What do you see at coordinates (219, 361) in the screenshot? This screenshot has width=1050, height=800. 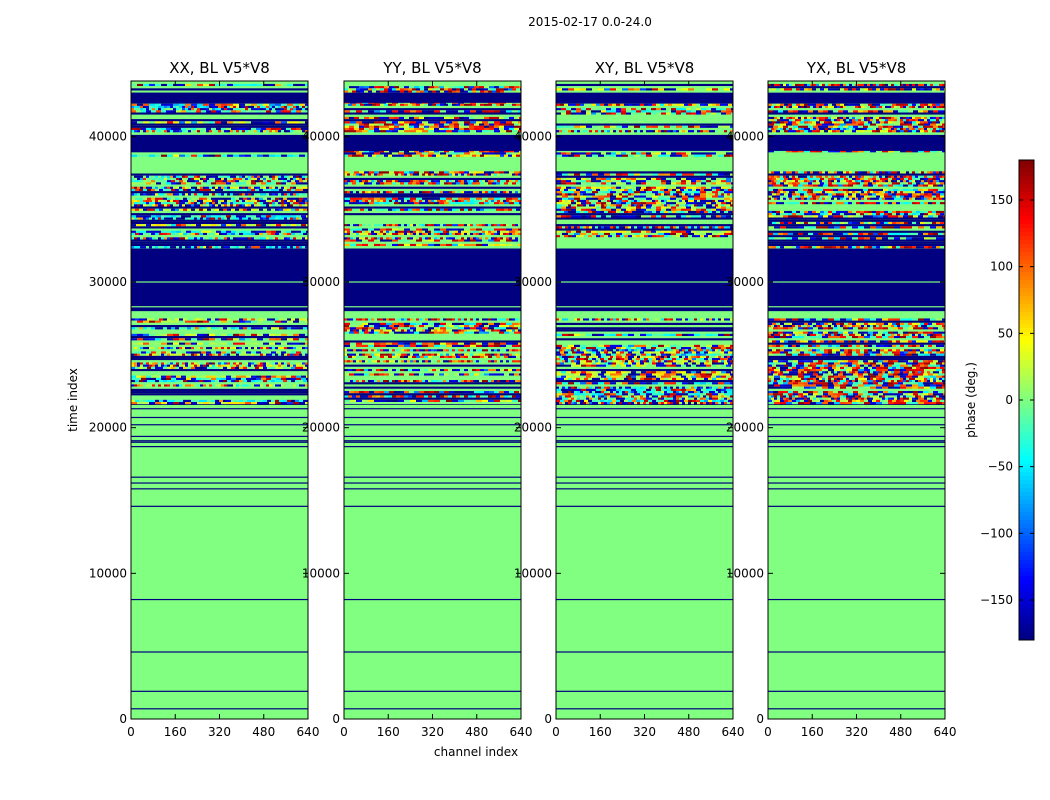 I see `stripe-zero` at bounding box center [219, 361].